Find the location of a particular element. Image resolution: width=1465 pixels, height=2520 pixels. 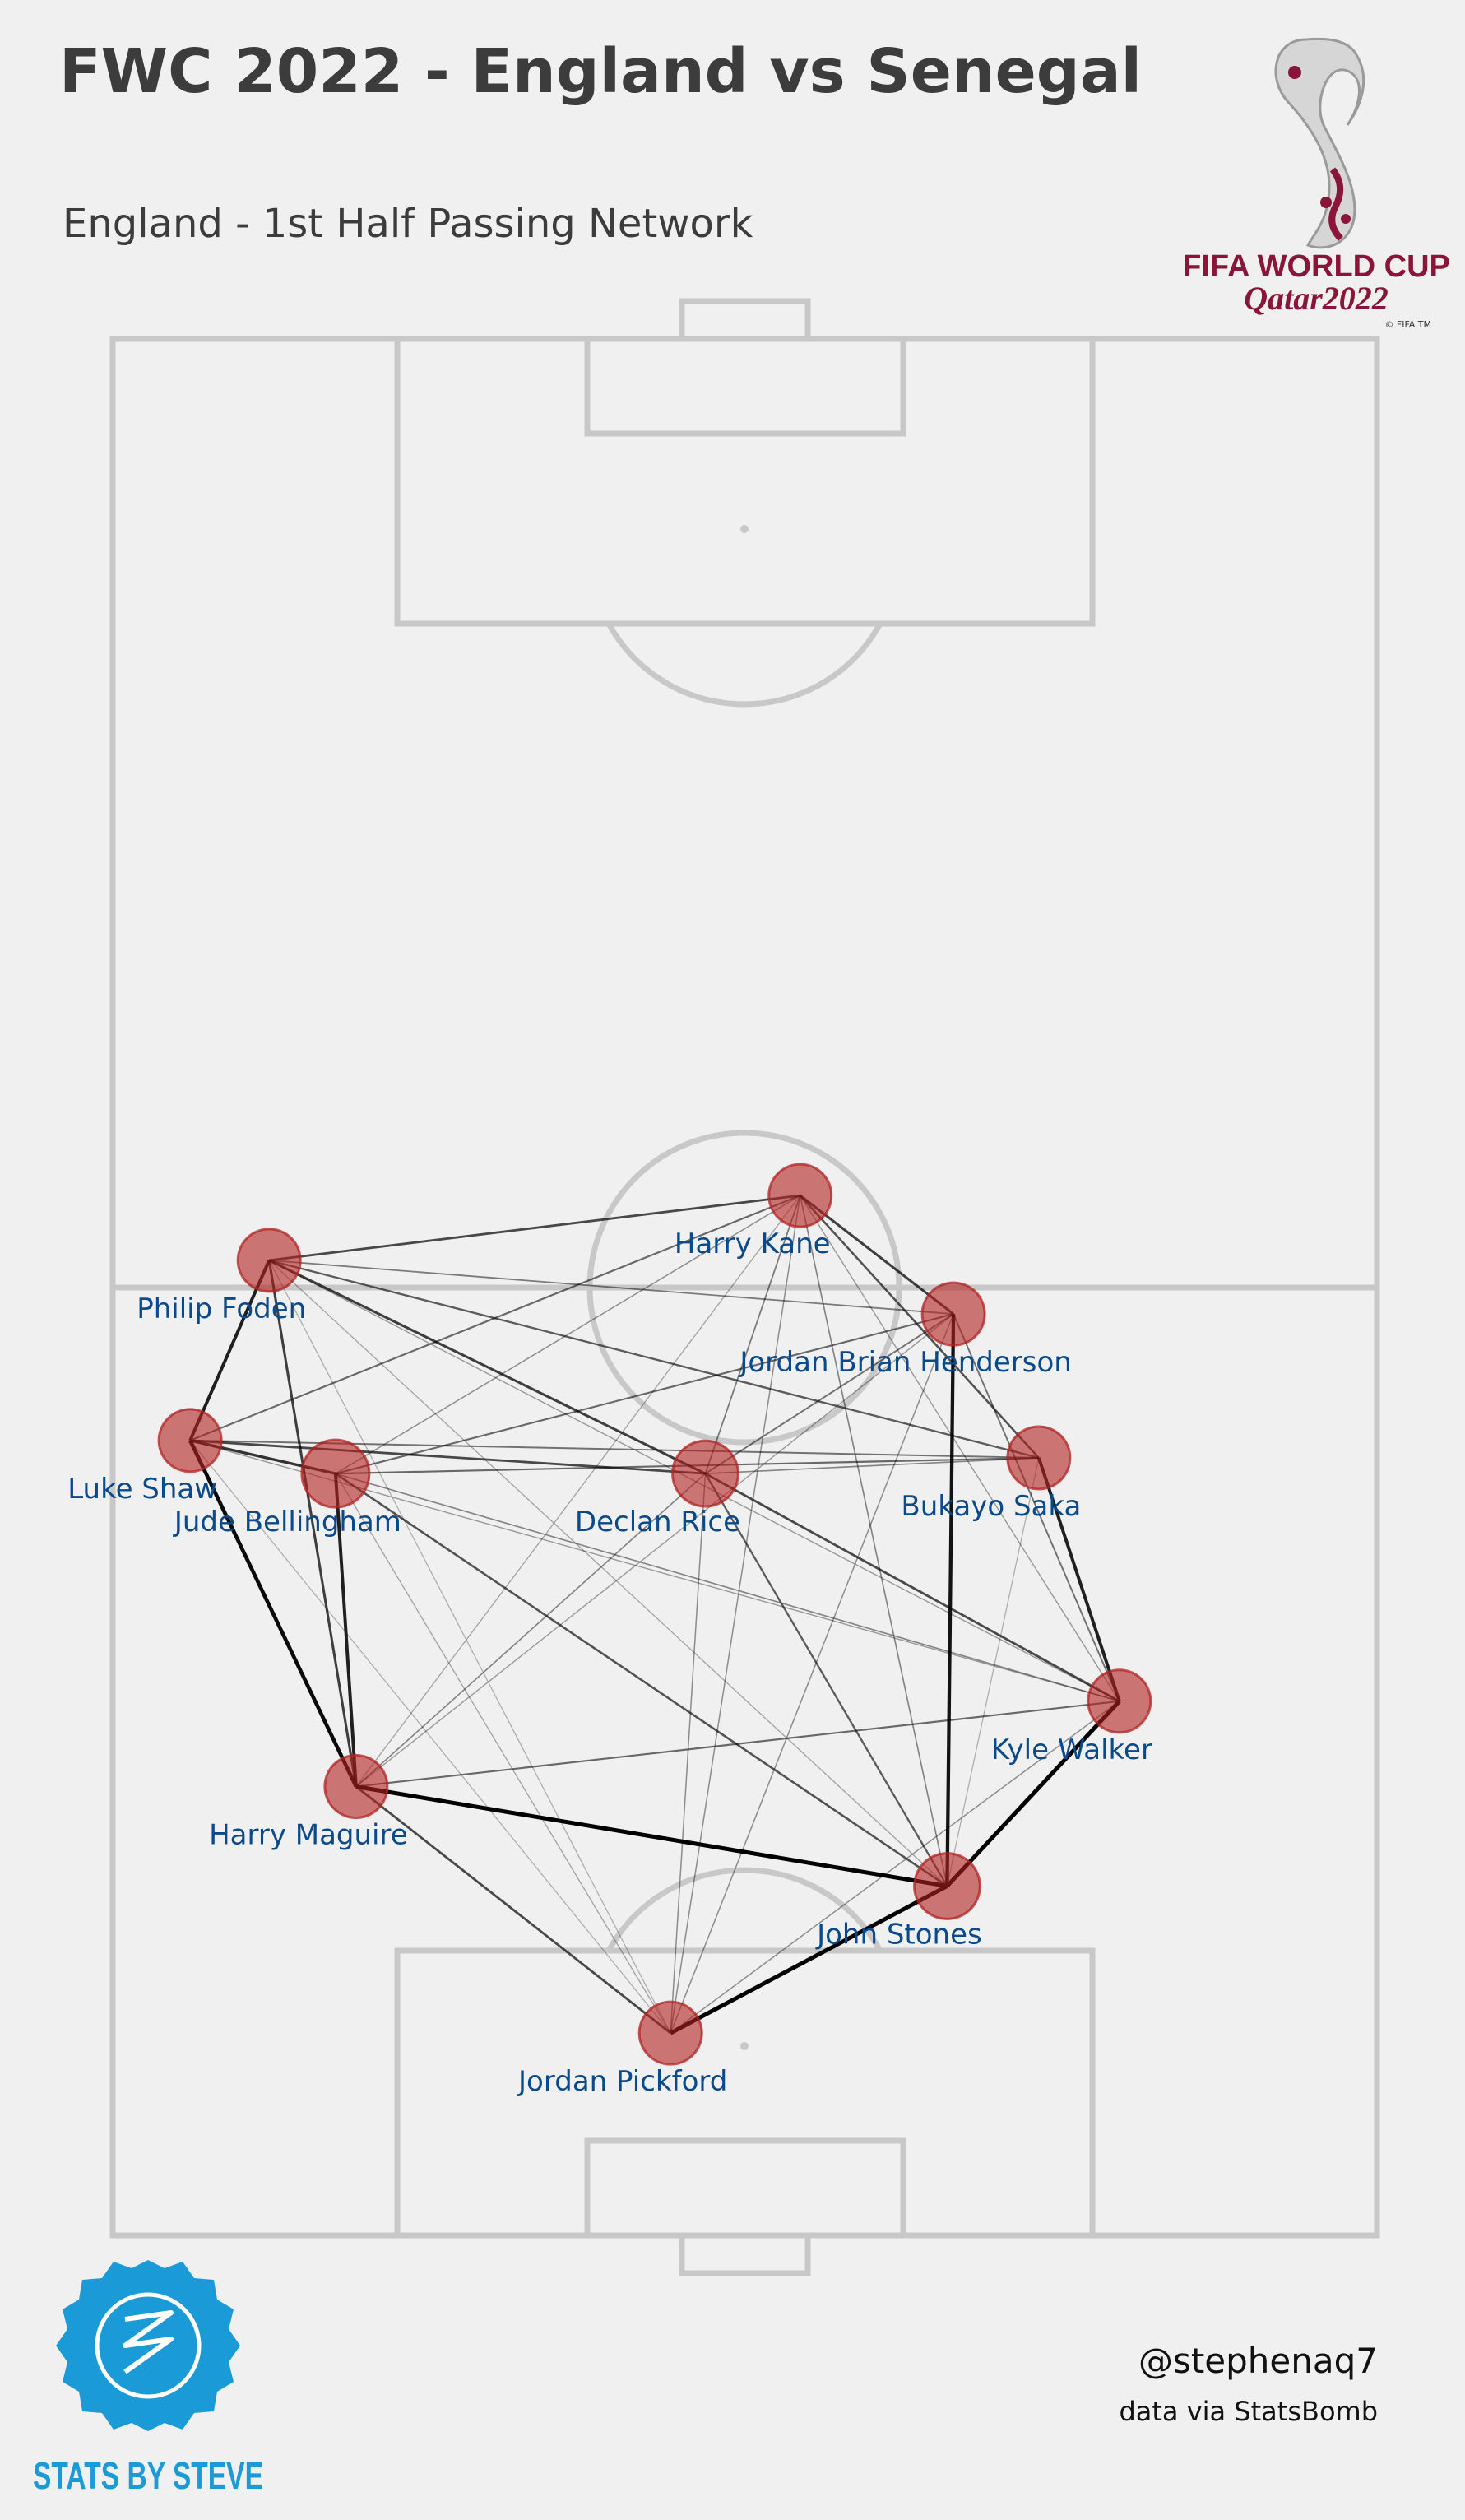

player-label-rice: Declan Rice is located at coordinates (657, 1522).